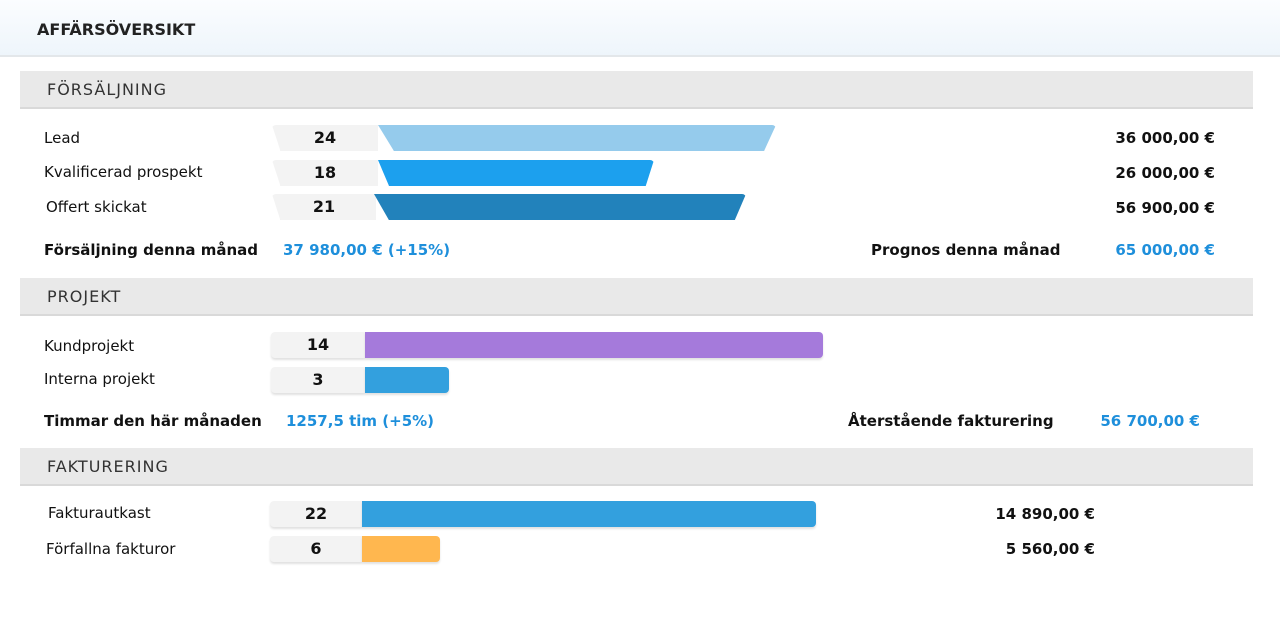 This screenshot has width=1280, height=634. What do you see at coordinates (1150, 421) in the screenshot?
I see `remaining-value: 56 700,00 €` at bounding box center [1150, 421].